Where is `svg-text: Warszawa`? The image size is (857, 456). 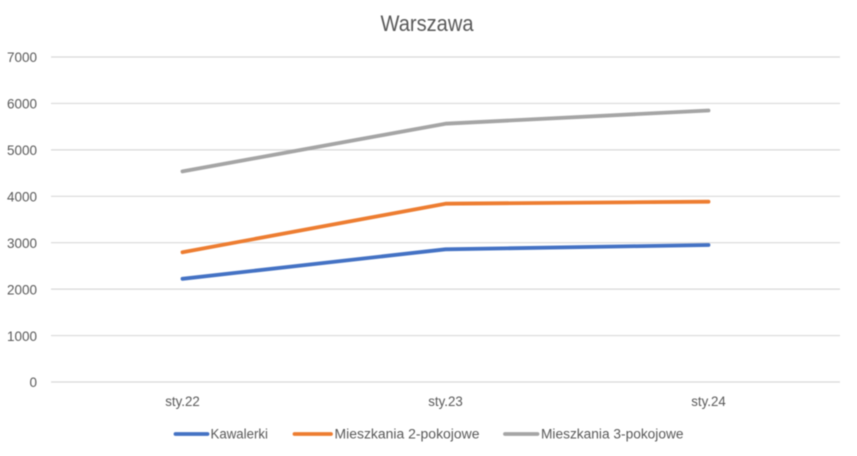 svg-text: Warszawa is located at coordinates (428, 23).